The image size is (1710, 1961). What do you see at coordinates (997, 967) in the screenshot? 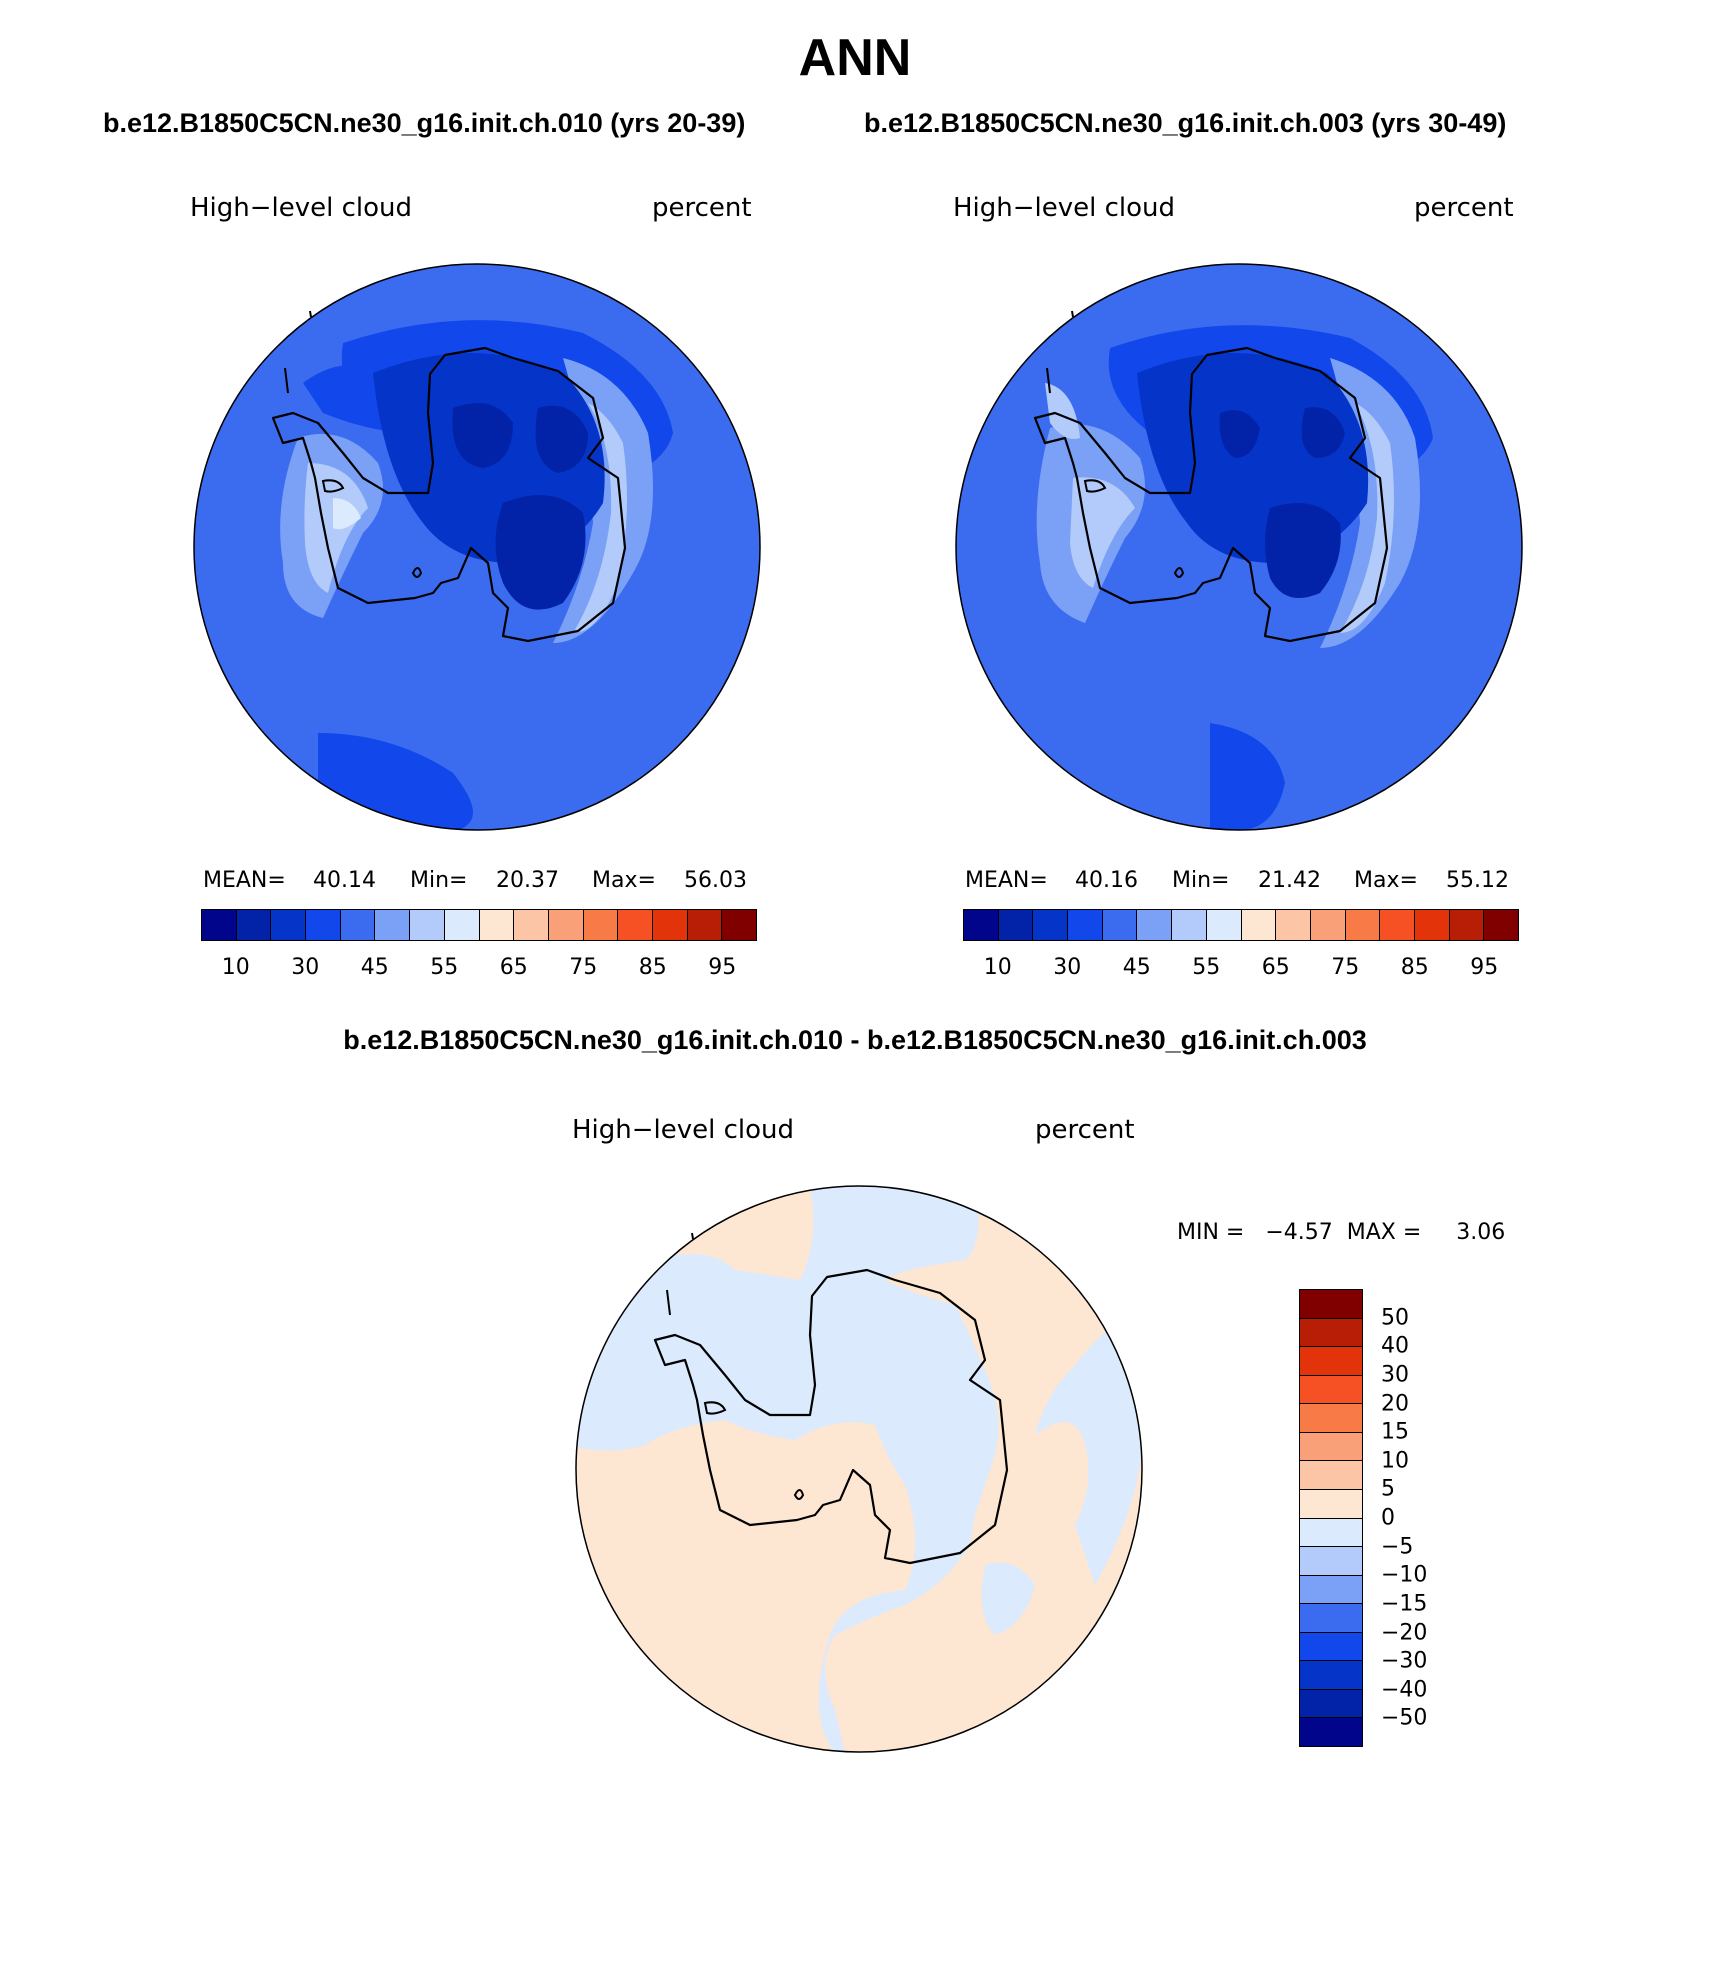
I see `panel2-colorbar-tick-label: 10` at bounding box center [997, 967].